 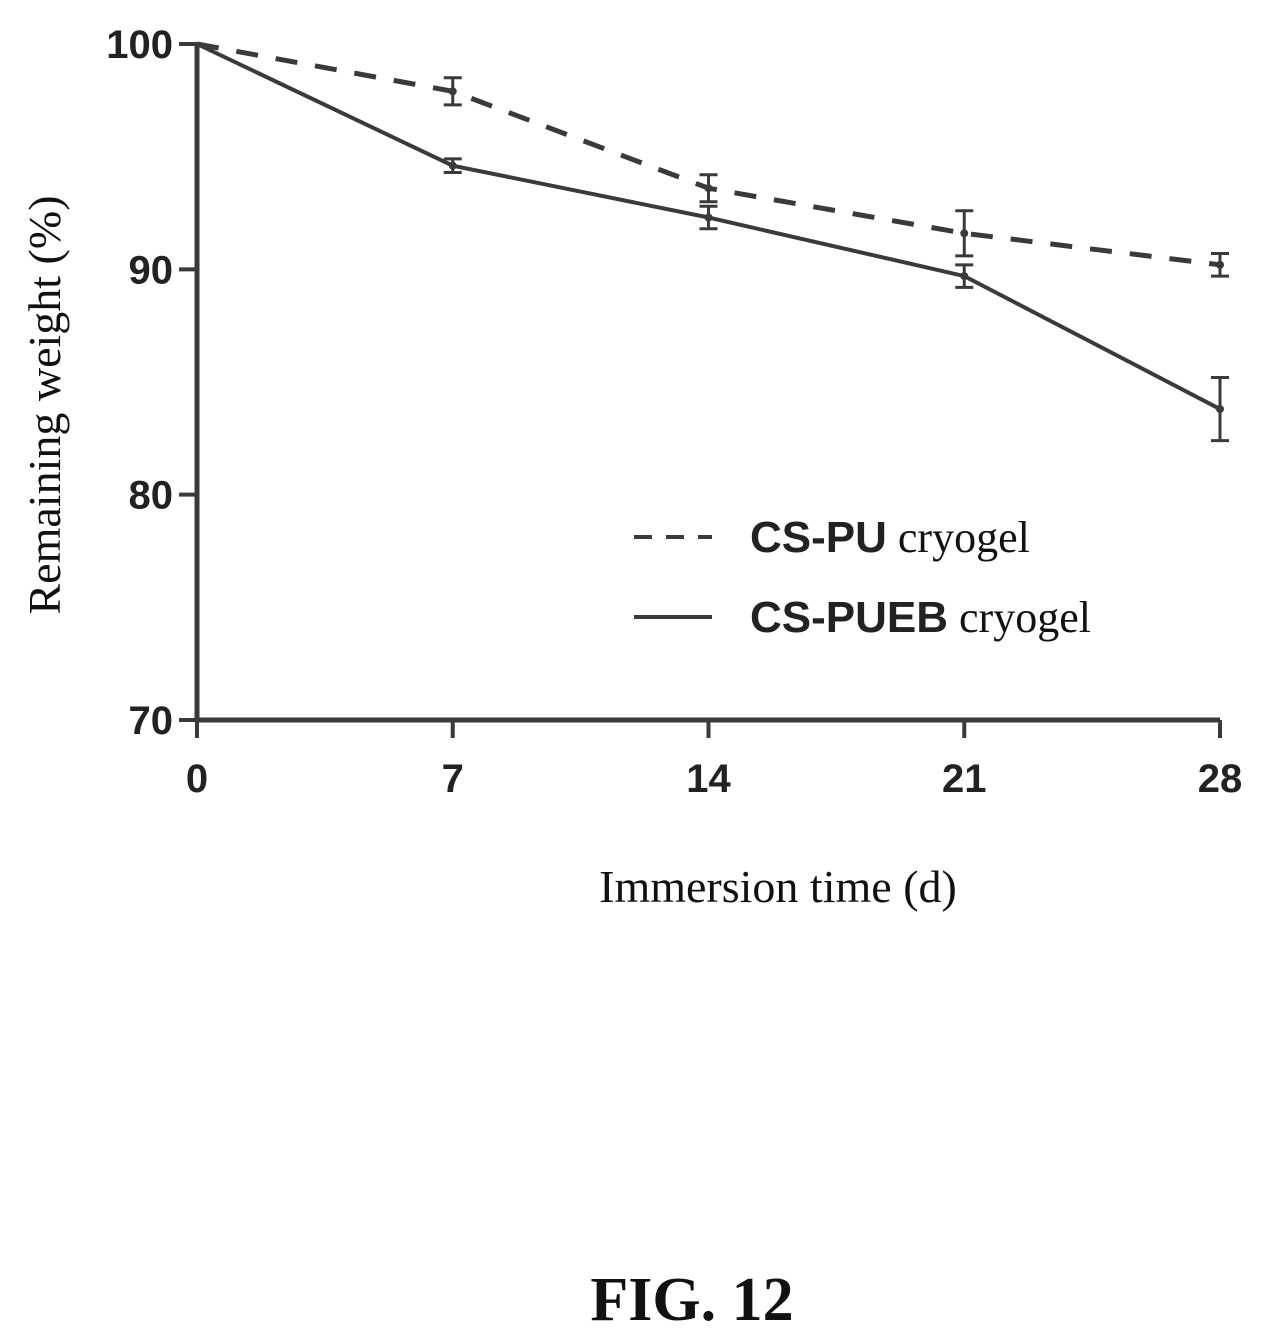 I want to click on x-tick-label: 7, so click(x=453, y=779).